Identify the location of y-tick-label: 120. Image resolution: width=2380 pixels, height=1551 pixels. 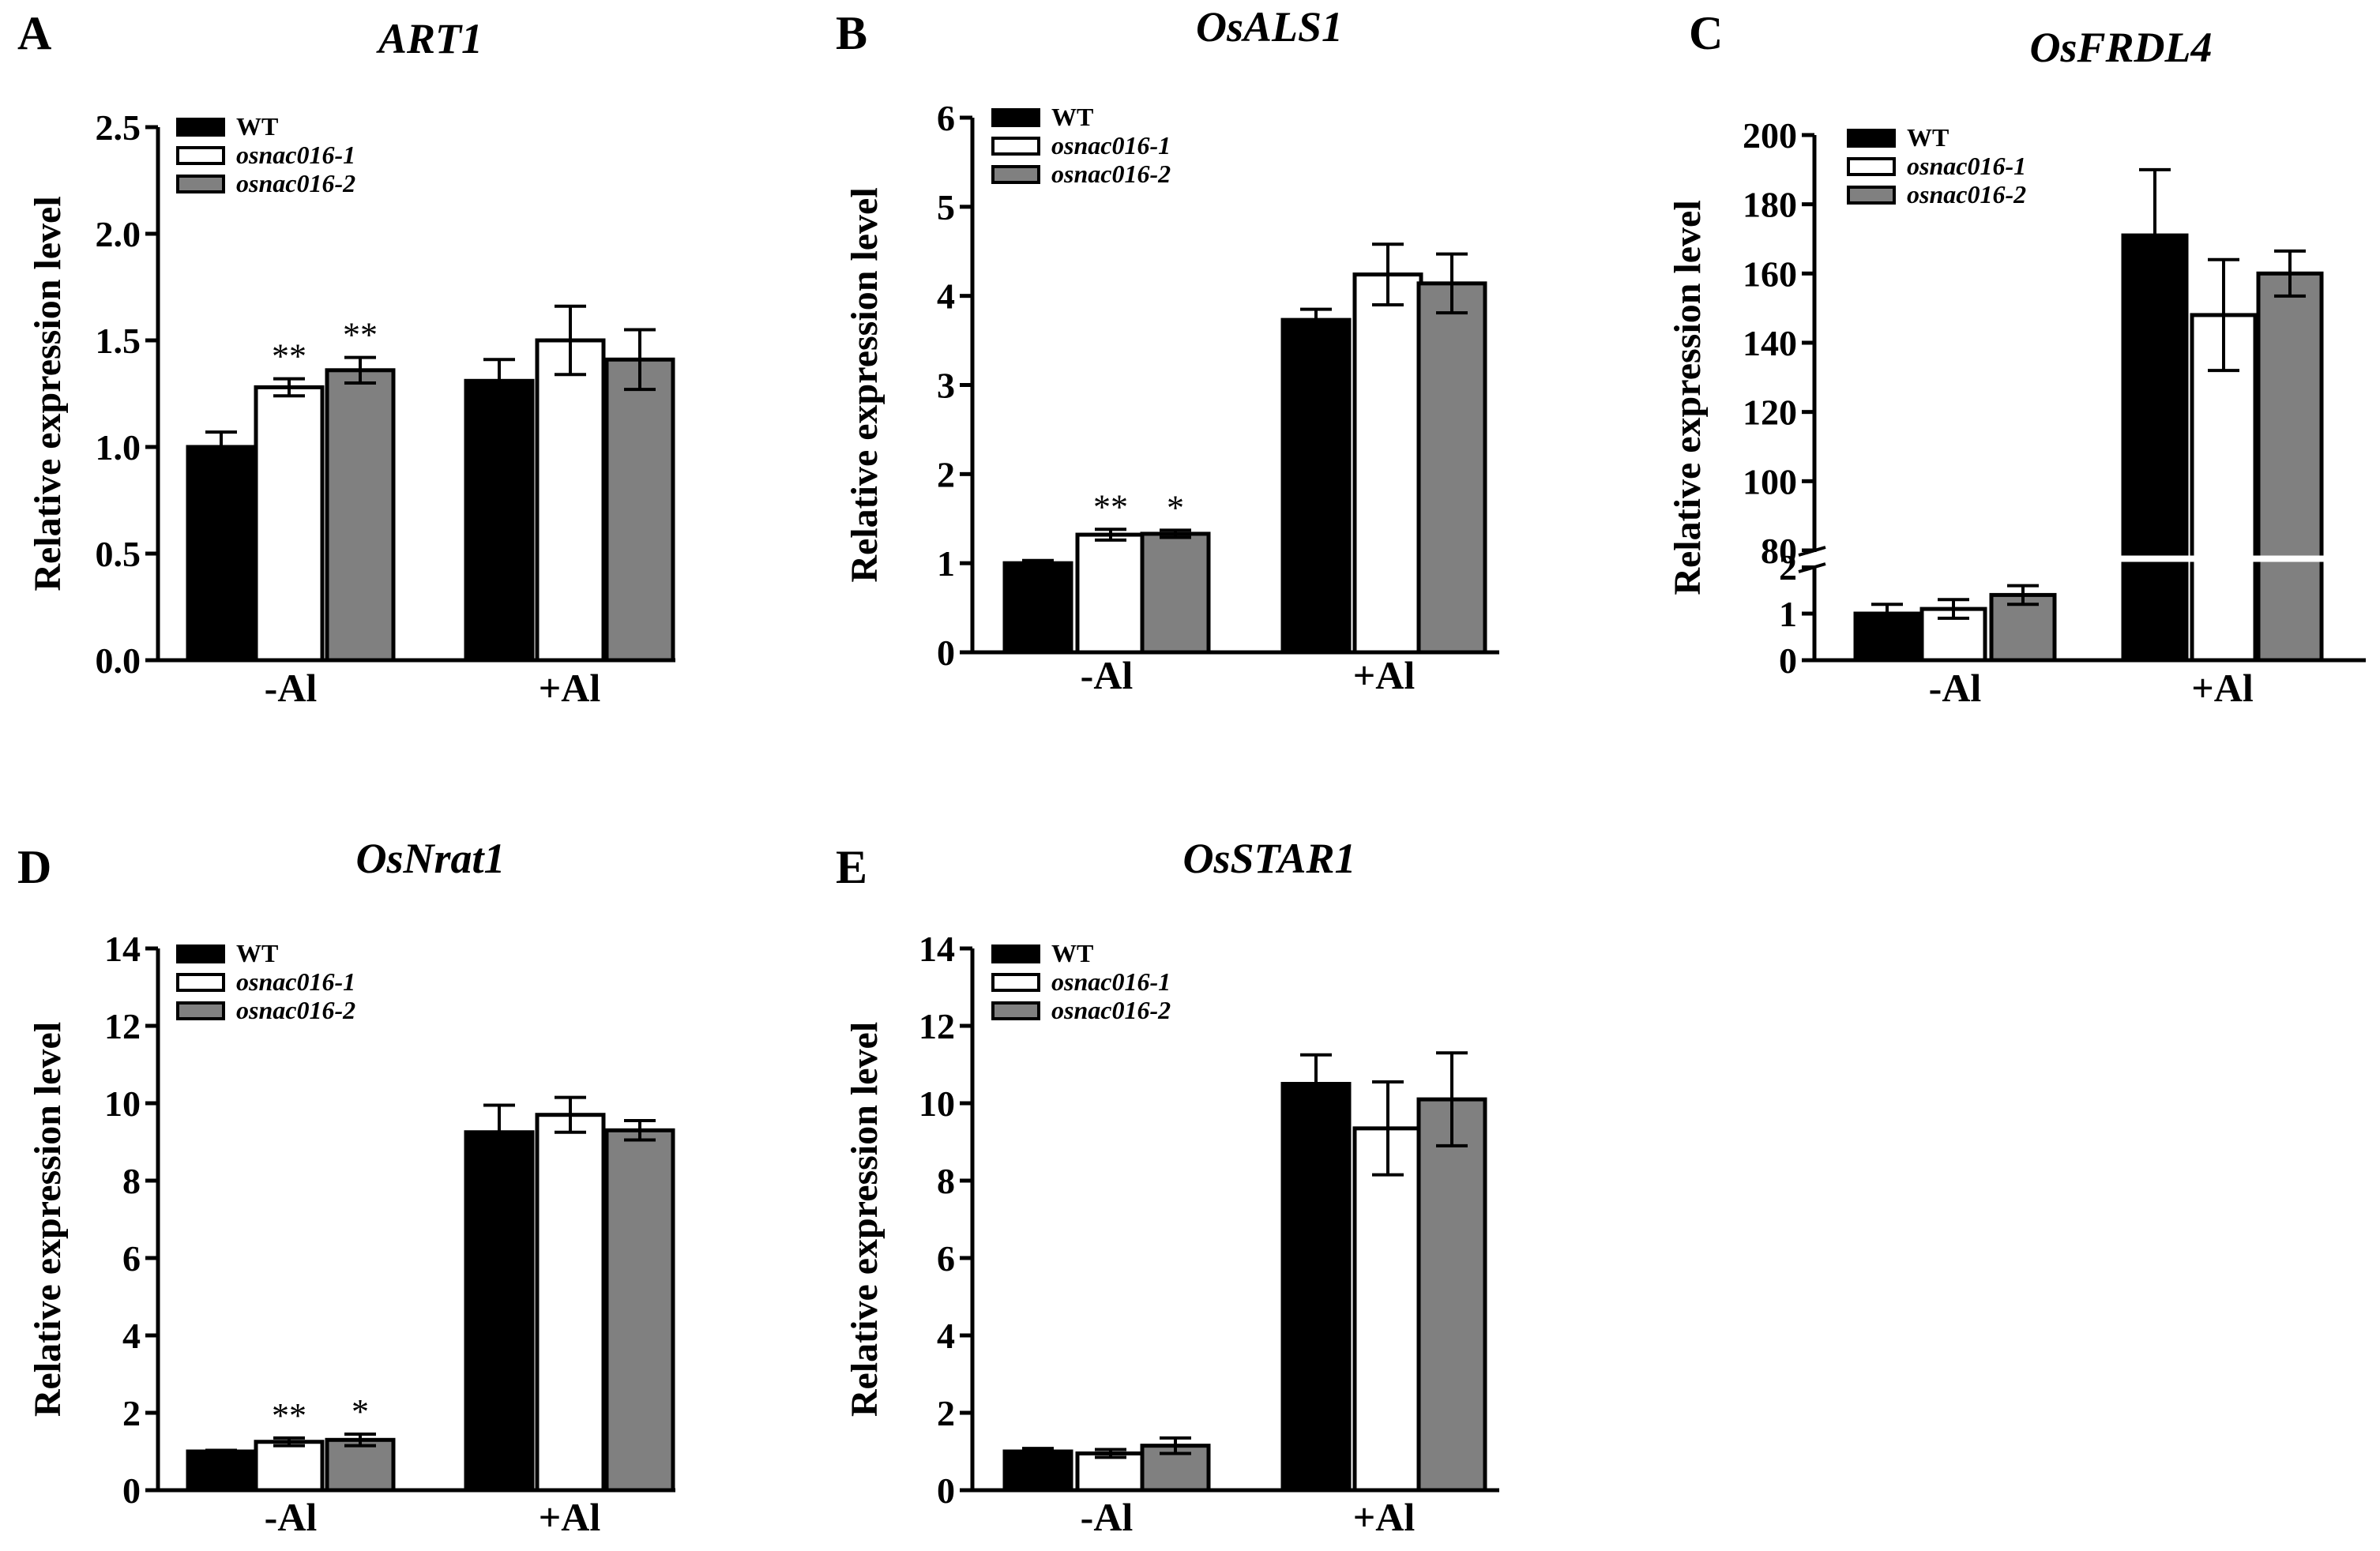
(1770, 412).